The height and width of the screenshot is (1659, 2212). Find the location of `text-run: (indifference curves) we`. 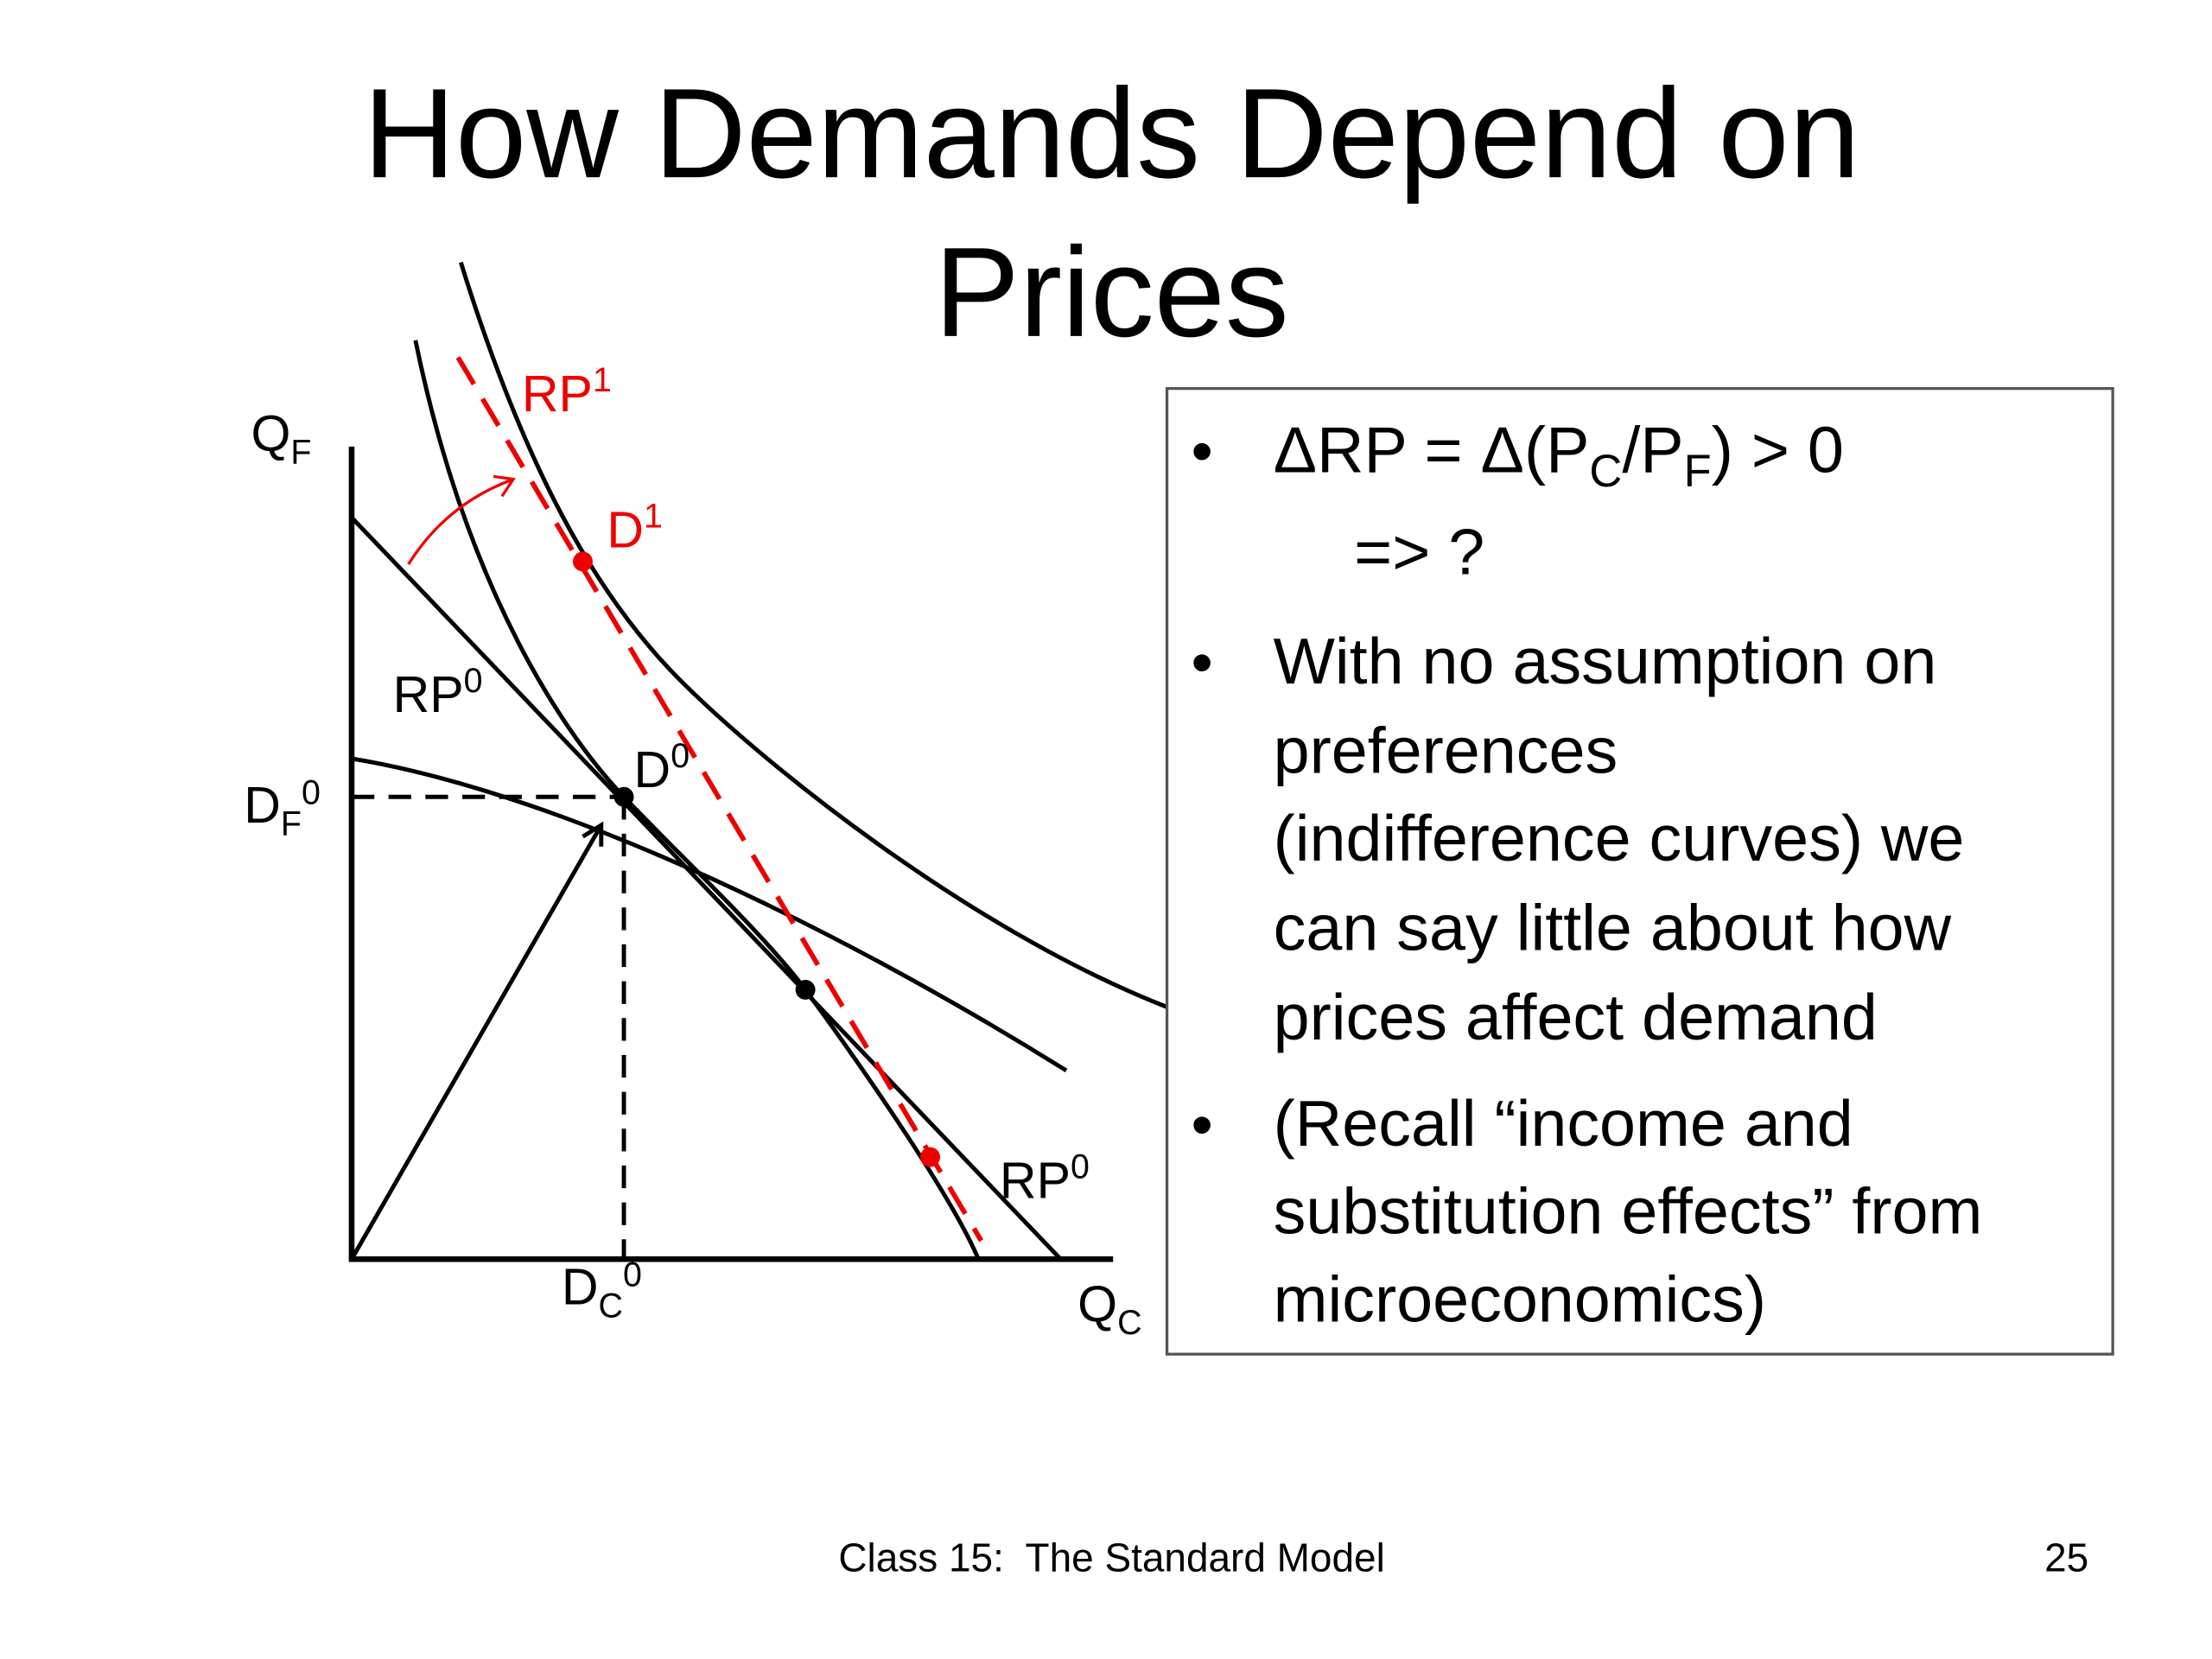

text-run: (indifference curves) we is located at coordinates (1619, 838).